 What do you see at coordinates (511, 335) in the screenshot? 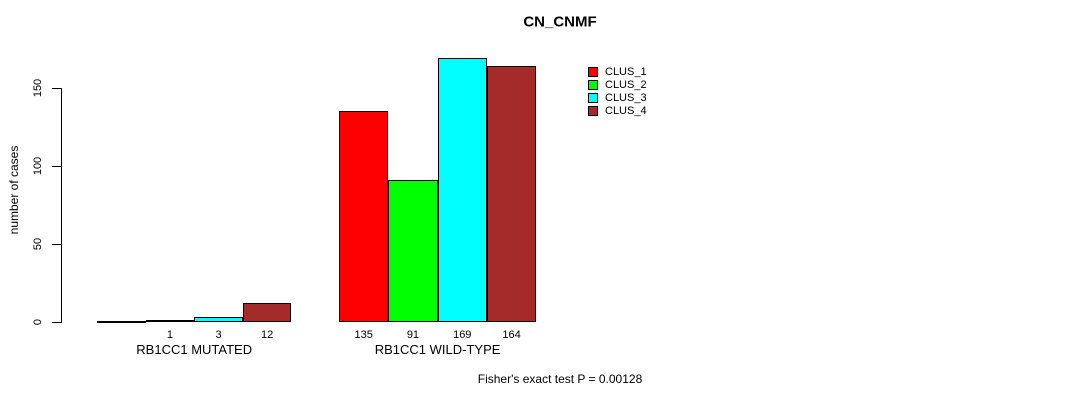
I see `bar-value-label: 164` at bounding box center [511, 335].